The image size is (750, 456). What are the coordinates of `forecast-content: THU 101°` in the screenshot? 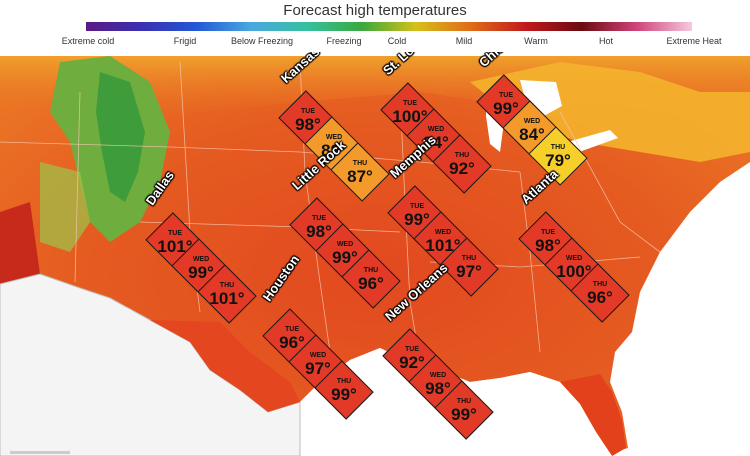 It's located at (227, 294).